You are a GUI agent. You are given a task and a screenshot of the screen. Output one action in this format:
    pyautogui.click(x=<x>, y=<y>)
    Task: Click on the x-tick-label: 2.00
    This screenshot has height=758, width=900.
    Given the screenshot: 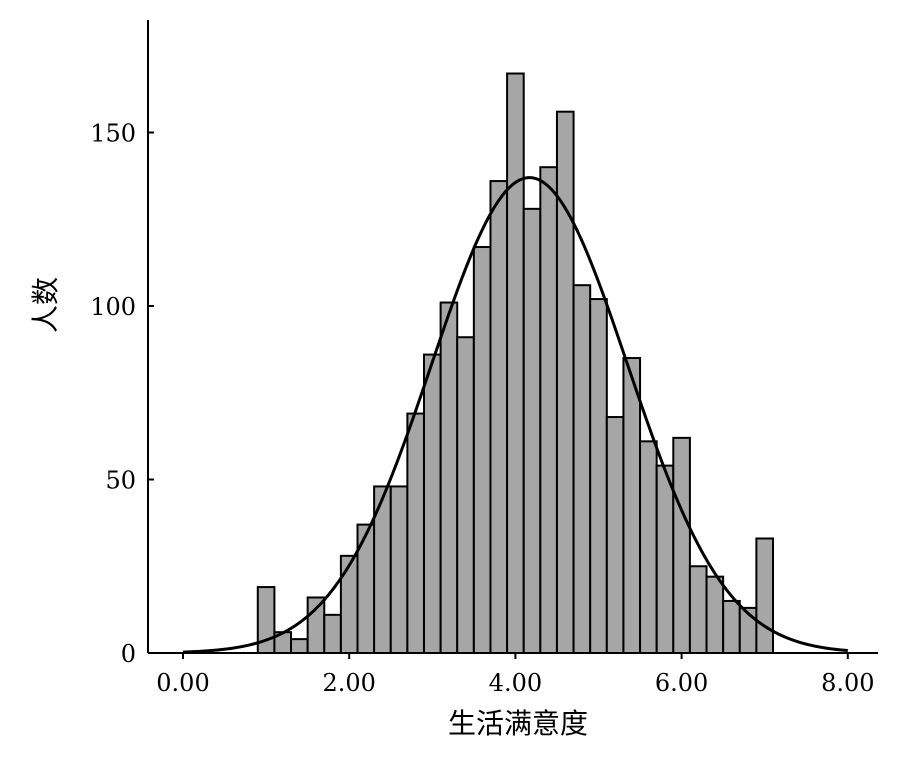 What is the action you would take?
    pyautogui.click(x=348, y=683)
    